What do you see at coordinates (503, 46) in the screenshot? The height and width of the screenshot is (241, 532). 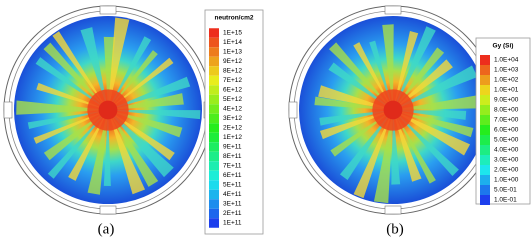 I see `legend-title: Gy (Si)` at bounding box center [503, 46].